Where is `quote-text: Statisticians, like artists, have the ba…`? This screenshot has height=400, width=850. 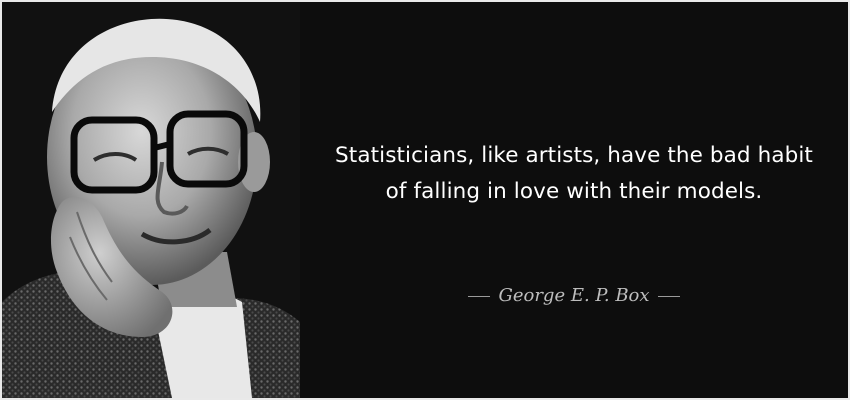
quote-text: Statisticians, like artists, have the ba… is located at coordinates (574, 173).